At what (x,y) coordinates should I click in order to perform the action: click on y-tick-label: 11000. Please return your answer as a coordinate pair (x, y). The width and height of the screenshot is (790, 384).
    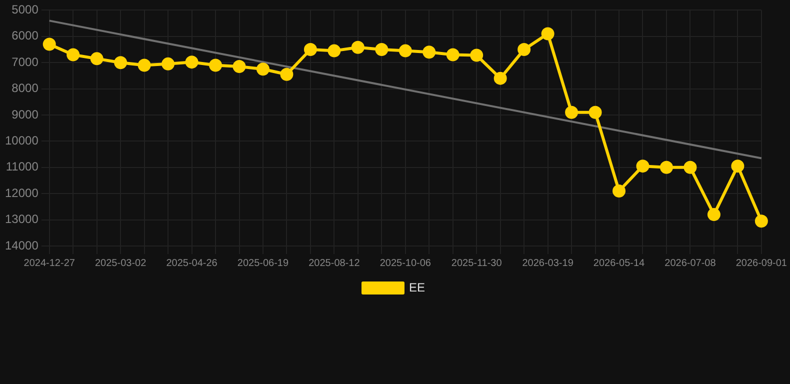
    Looking at the image, I should click on (22, 167).